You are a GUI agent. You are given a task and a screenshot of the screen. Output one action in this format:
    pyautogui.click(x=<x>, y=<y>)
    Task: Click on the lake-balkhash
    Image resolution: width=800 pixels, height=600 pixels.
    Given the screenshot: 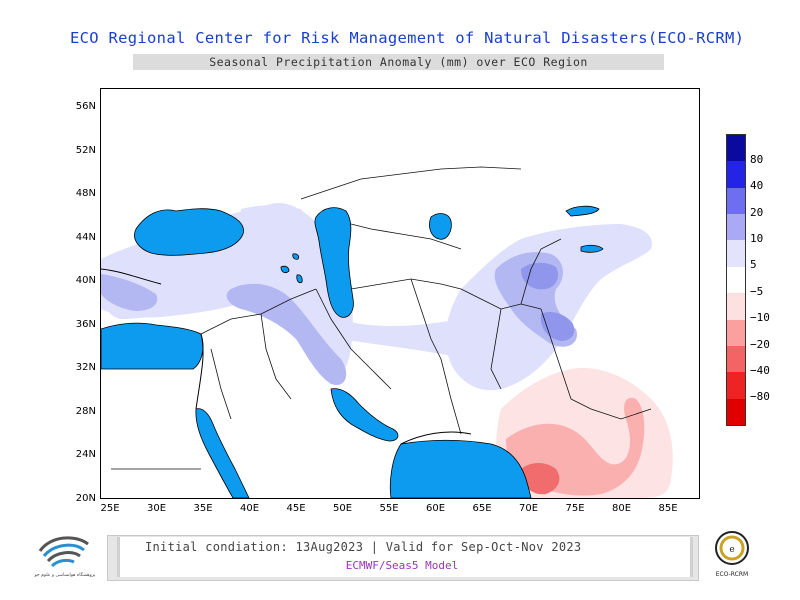 What is the action you would take?
    pyautogui.click(x=582, y=211)
    